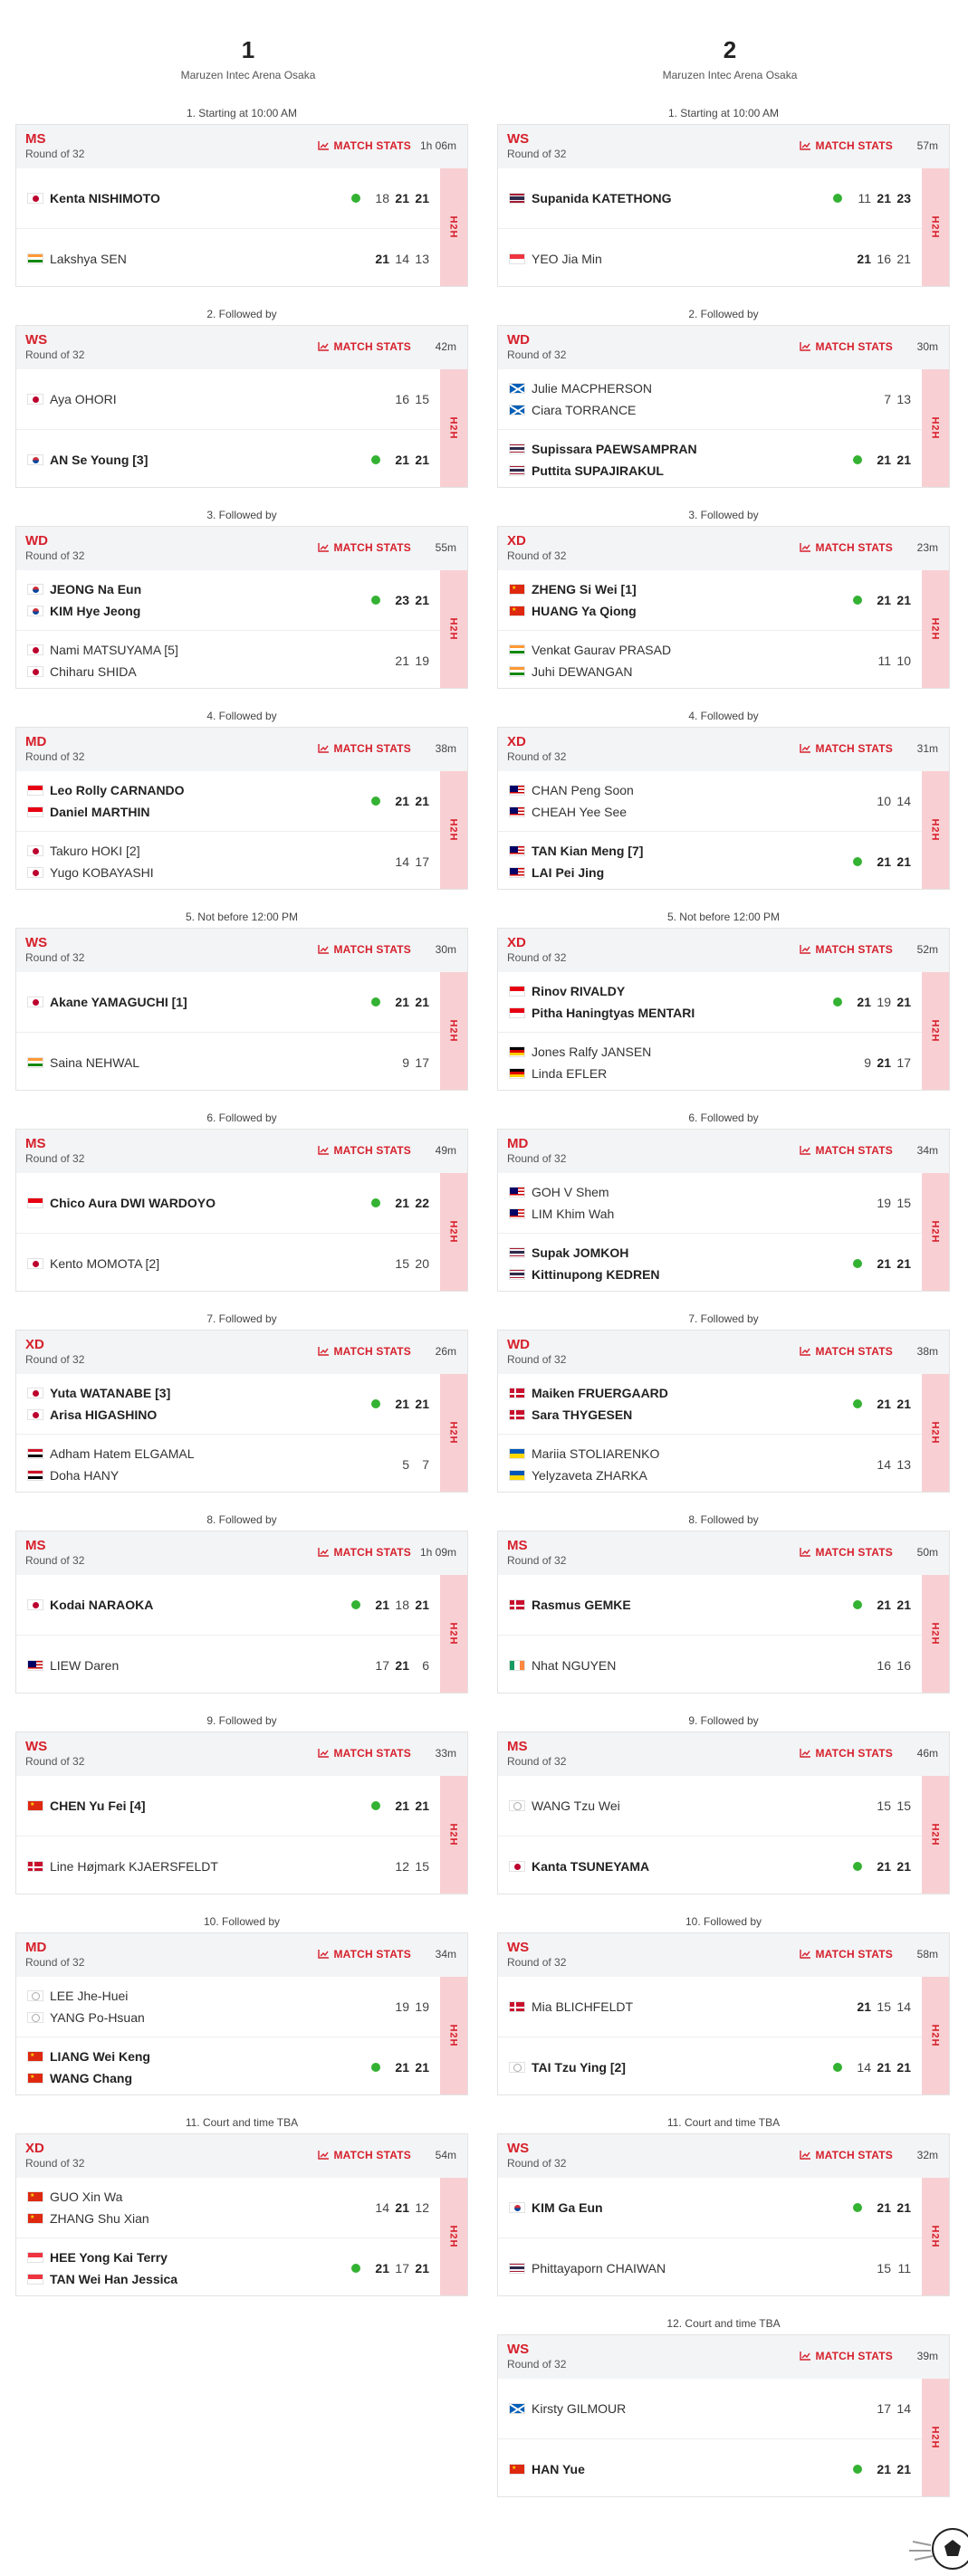 The width and height of the screenshot is (968, 2576). I want to click on player: CHAN Peng Soon, so click(571, 790).